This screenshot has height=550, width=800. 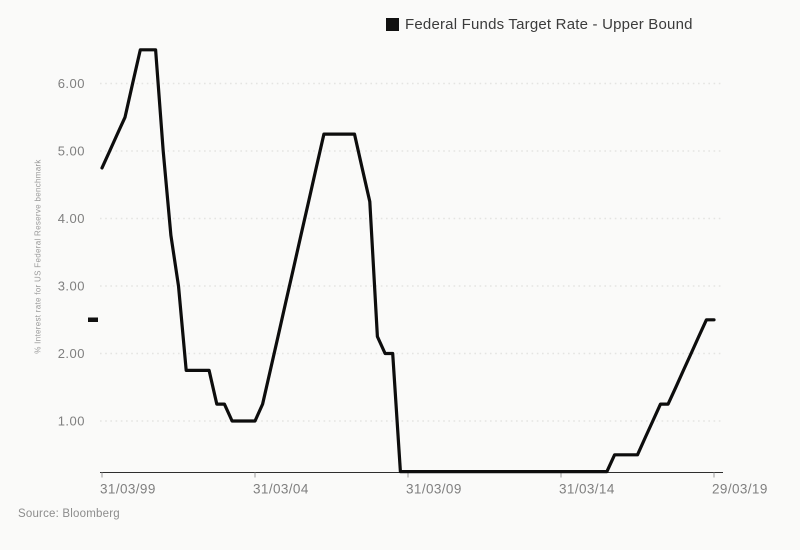 What do you see at coordinates (128, 489) in the screenshot?
I see `x-tick-label: 31/03/99` at bounding box center [128, 489].